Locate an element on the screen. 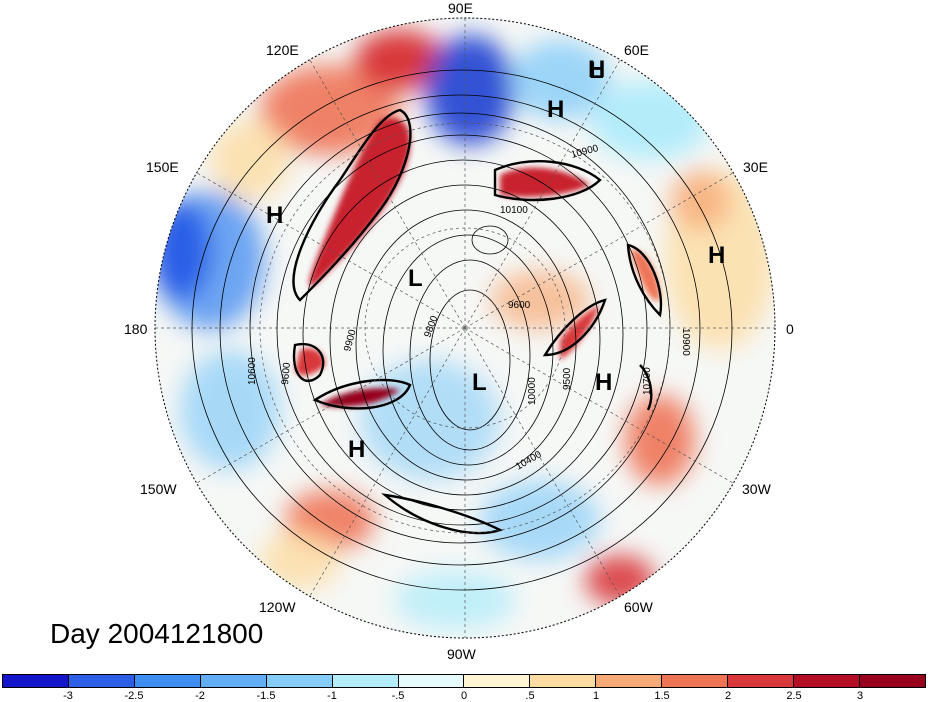 The height and width of the screenshot is (702, 928). lon-label-90e: 90E is located at coordinates (460, 8).